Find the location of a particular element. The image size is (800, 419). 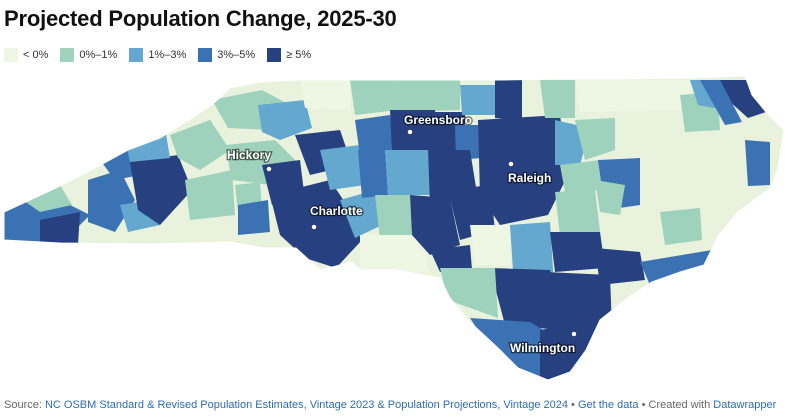

legend-item-0-1: 0%–1% is located at coordinates (88, 55).